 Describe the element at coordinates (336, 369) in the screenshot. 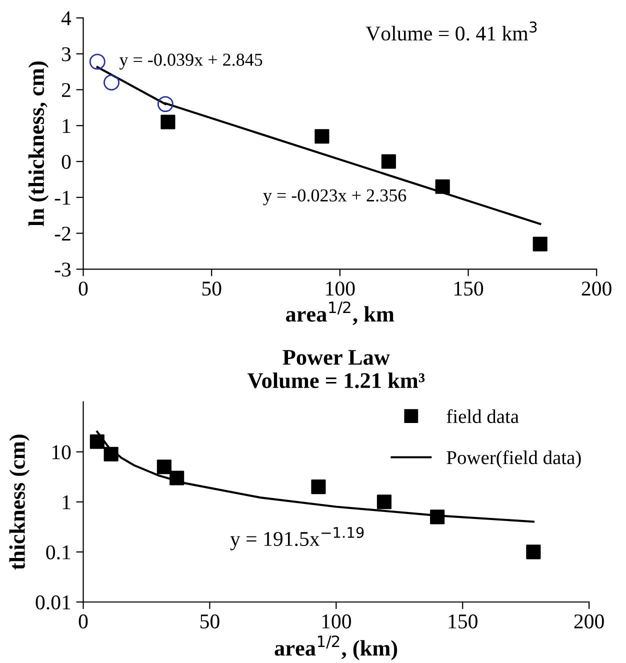

I see `chart-title: Power Law Volume = 1.21 km³` at that location.